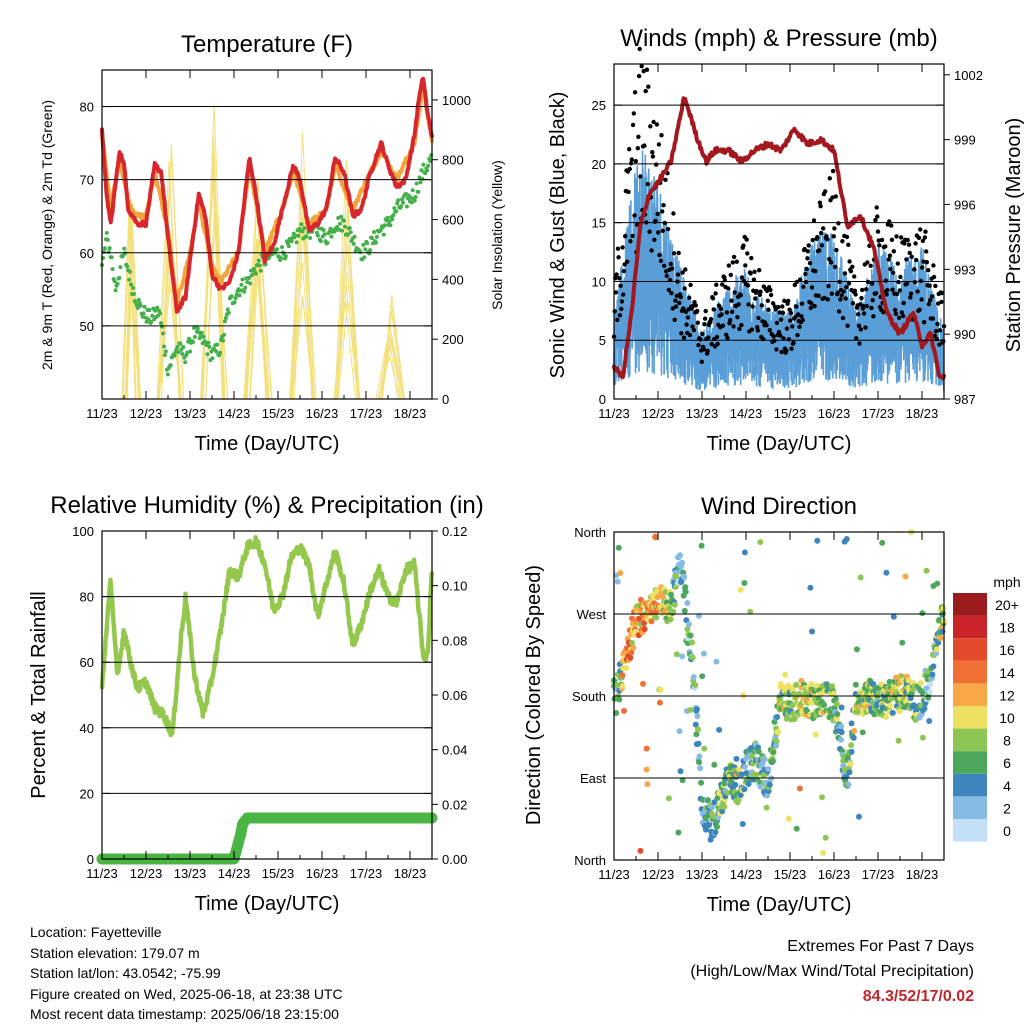  I want to click on location-text: Location: Fayetteville, so click(96, 932).